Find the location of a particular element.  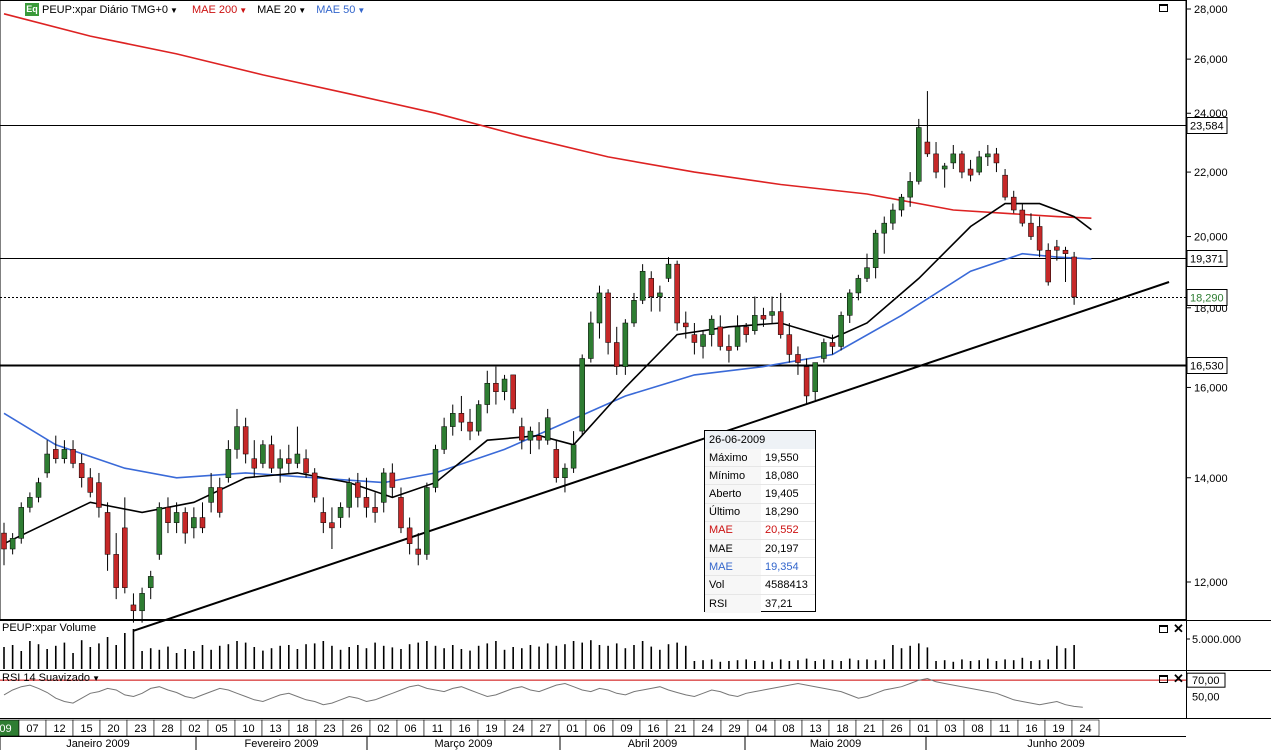

info-row: RSI 37,21 is located at coordinates (760, 603).